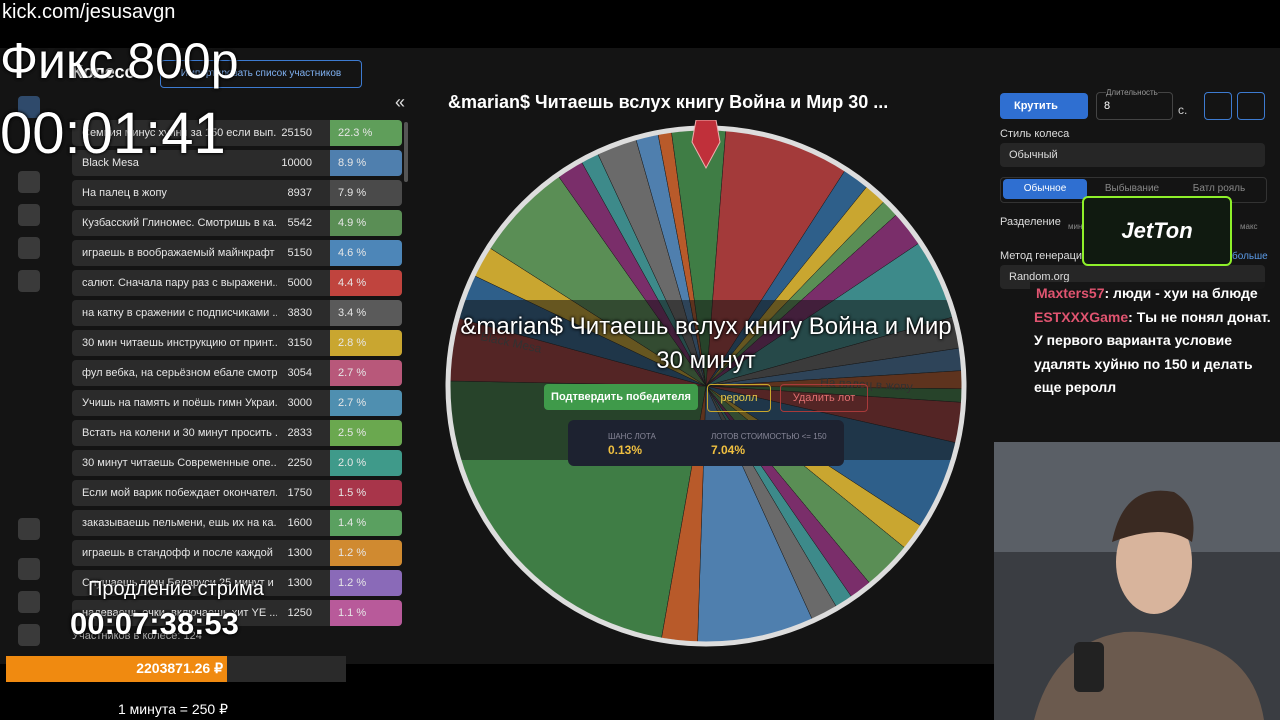 This screenshot has width=1280, height=720. I want to click on settings-icon, so click(29, 182).